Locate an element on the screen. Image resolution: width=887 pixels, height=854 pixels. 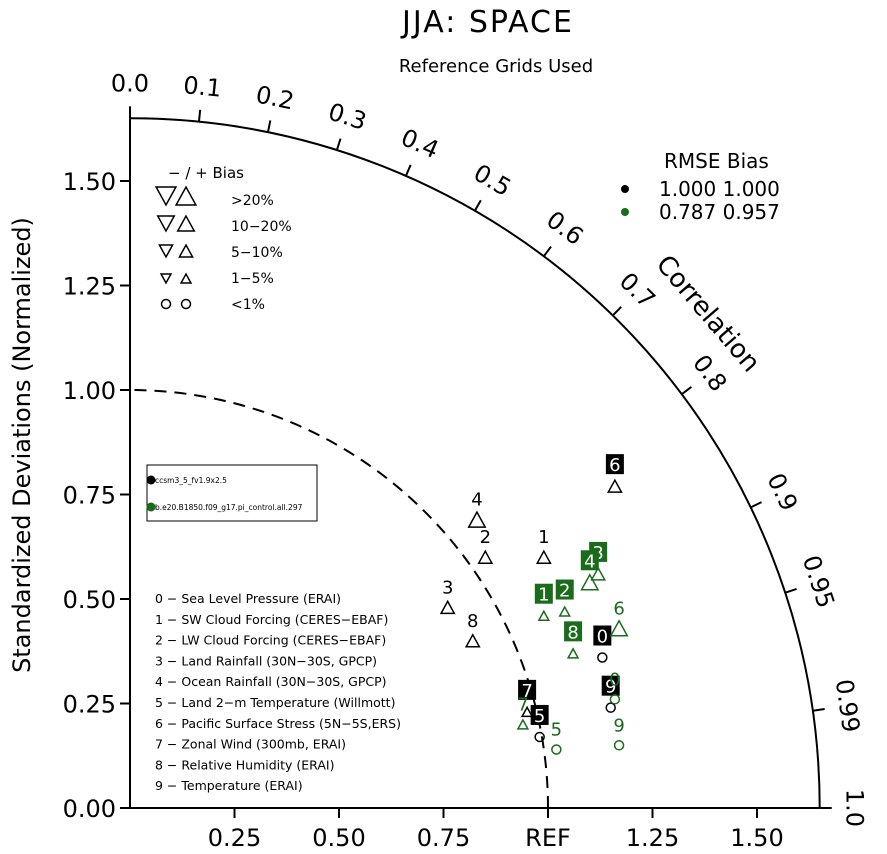
correlation-tick-label: 0.9 is located at coordinates (782, 492).